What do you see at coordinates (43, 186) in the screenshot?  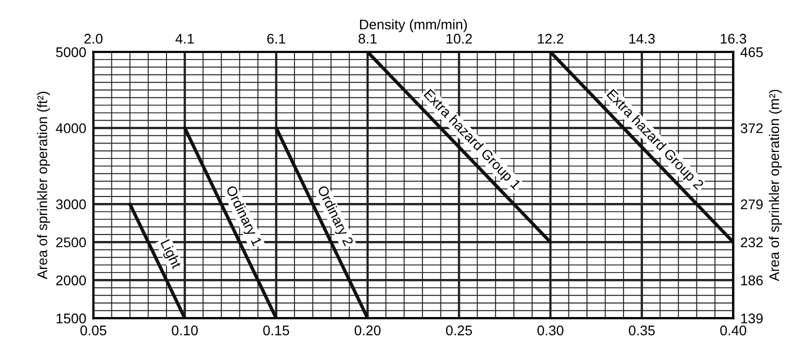 I see `y-axis-title: Area of sprinkler operation (ft²)` at bounding box center [43, 186].